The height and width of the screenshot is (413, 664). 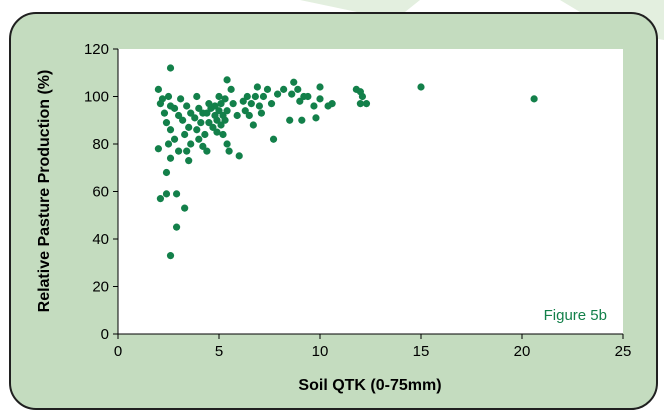 I want to click on x-tick-label: 0, so click(x=118, y=351).